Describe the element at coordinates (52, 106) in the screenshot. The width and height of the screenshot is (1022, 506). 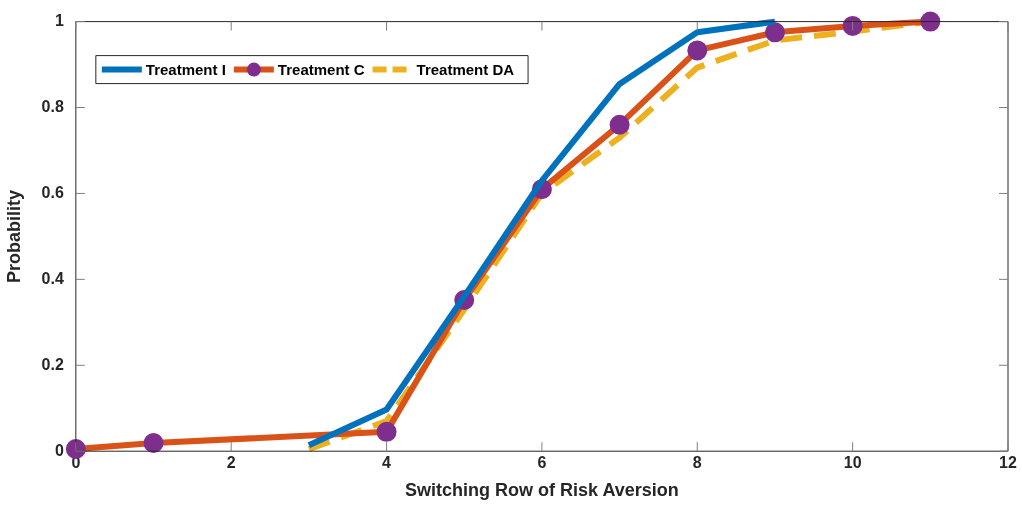
I see `y-tick-label: 0.8` at that location.